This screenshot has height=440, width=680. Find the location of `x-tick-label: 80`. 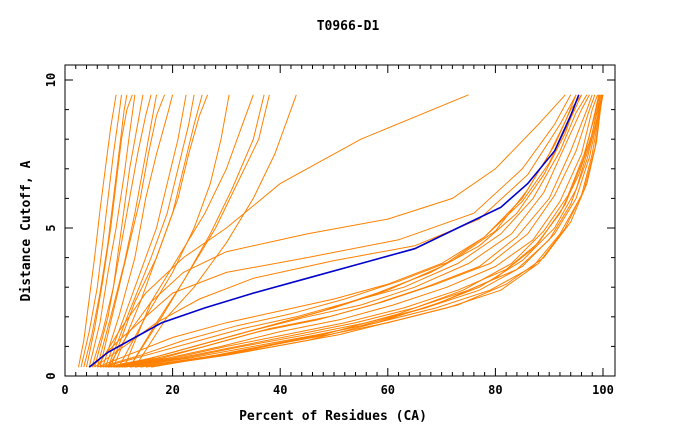

x-tick-label: 80 is located at coordinates (495, 390).